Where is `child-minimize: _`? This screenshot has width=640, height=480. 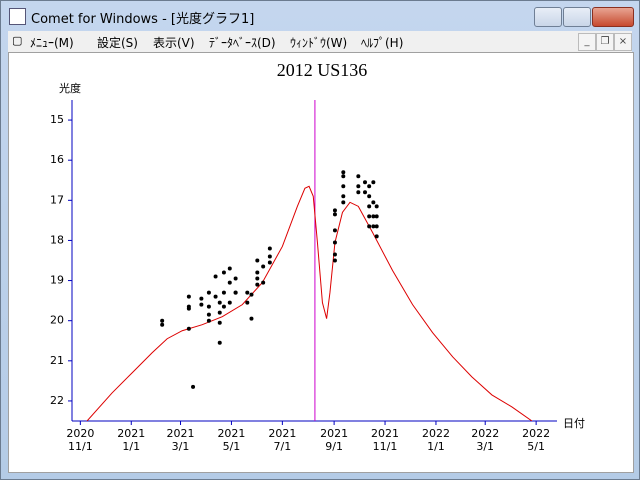
child-minimize: _ is located at coordinates (587, 42).